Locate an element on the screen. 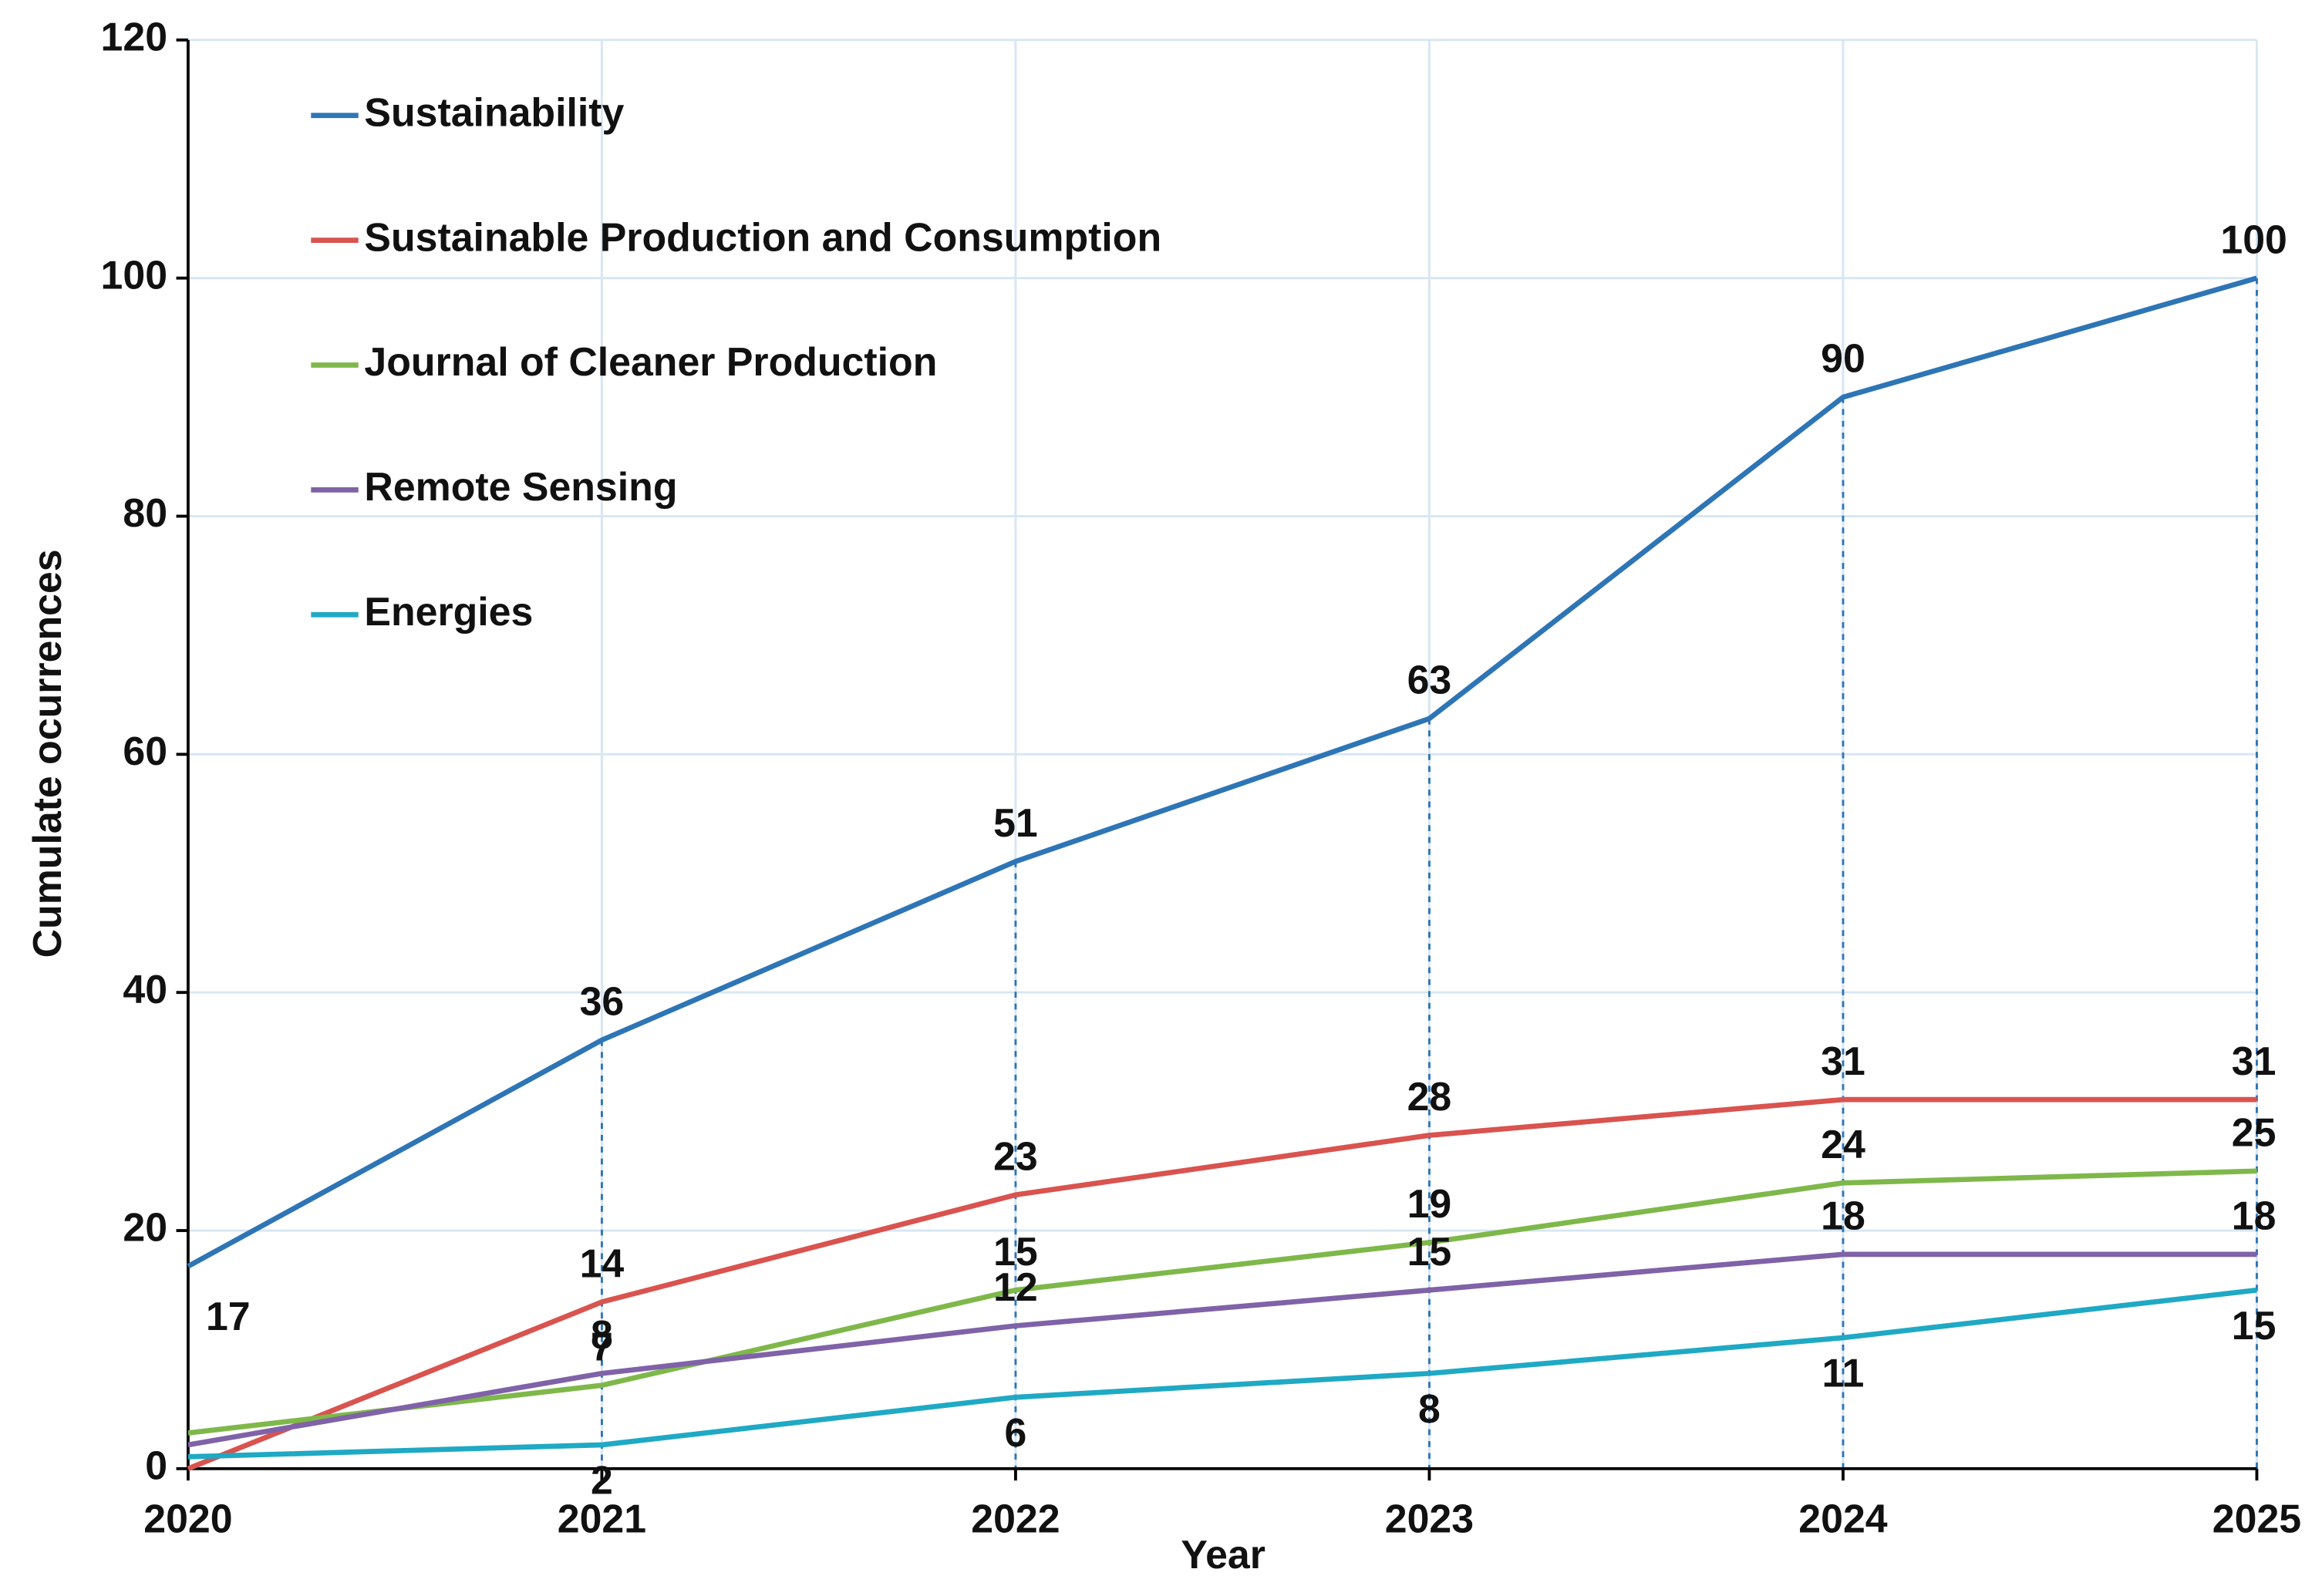  y-tick-label: 120 is located at coordinates (134, 37).